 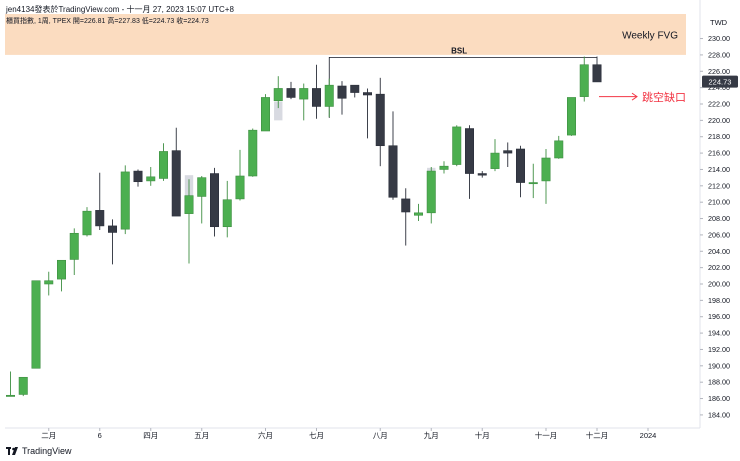 What do you see at coordinates (12, 451) in the screenshot?
I see `tradingview-logo-icon` at bounding box center [12, 451].